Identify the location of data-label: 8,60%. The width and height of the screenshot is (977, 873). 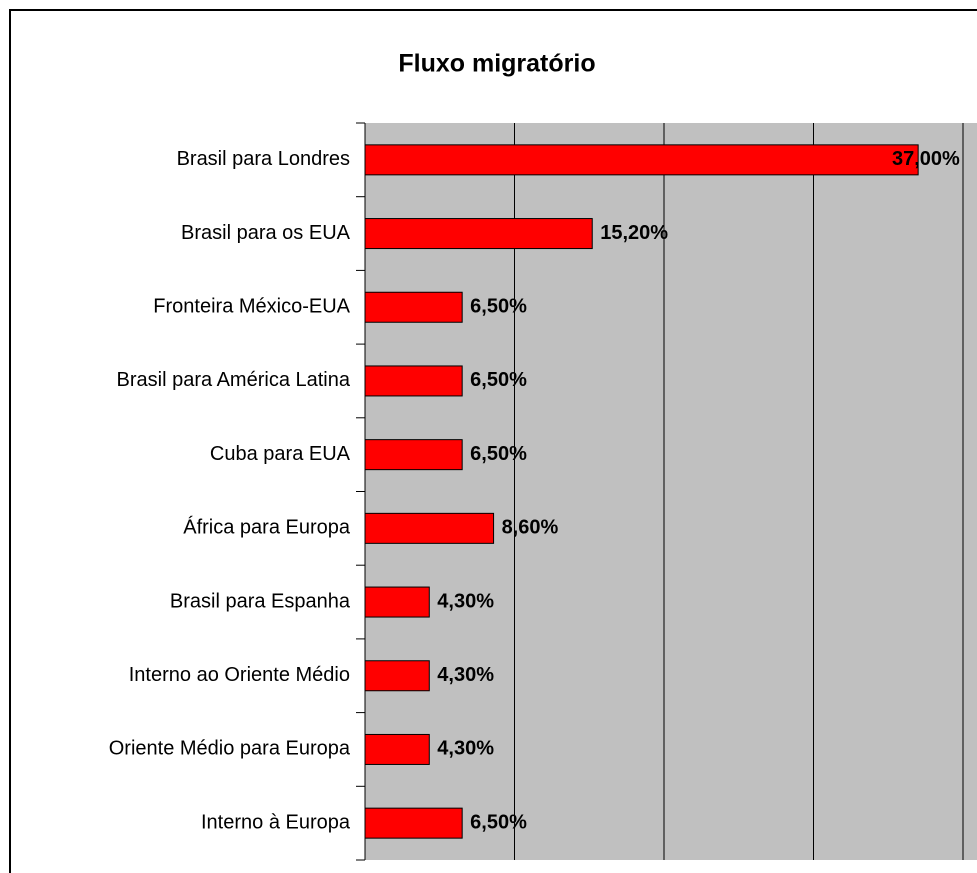
(530, 528).